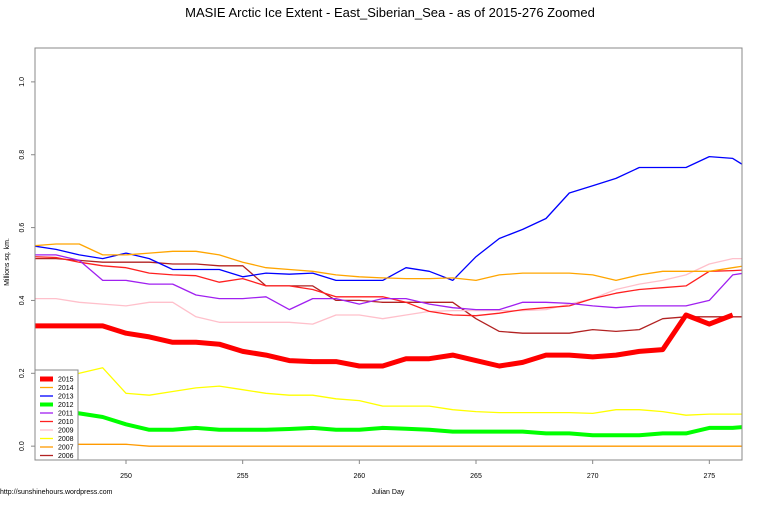 The width and height of the screenshot is (760, 506). I want to click on series-line-2006, so click(388, 295).